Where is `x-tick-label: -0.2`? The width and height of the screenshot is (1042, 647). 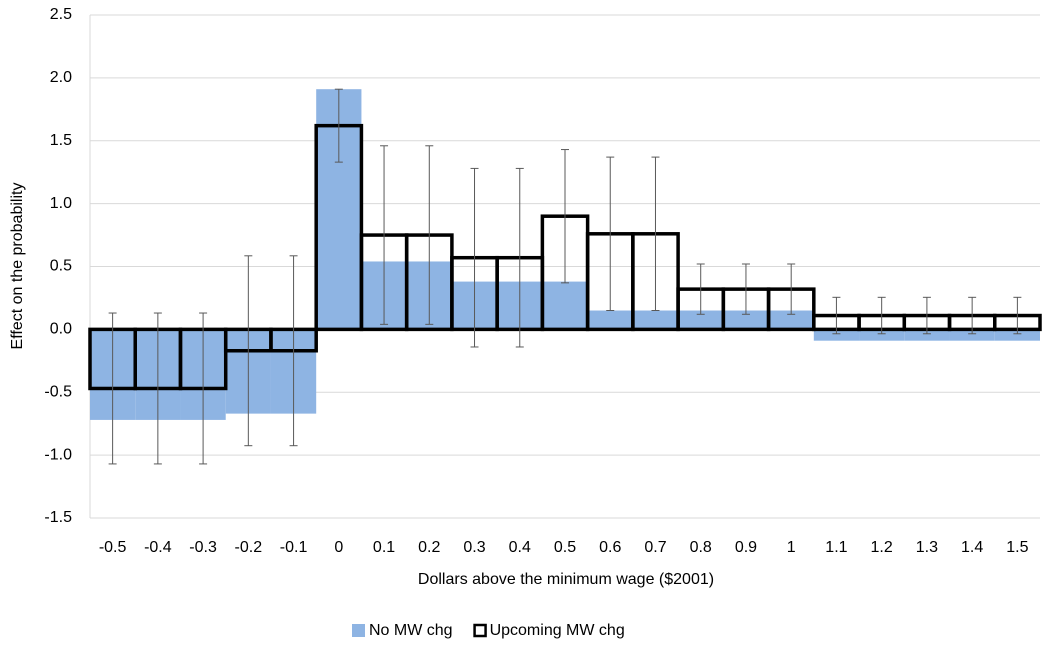 x-tick-label: -0.2 is located at coordinates (249, 547).